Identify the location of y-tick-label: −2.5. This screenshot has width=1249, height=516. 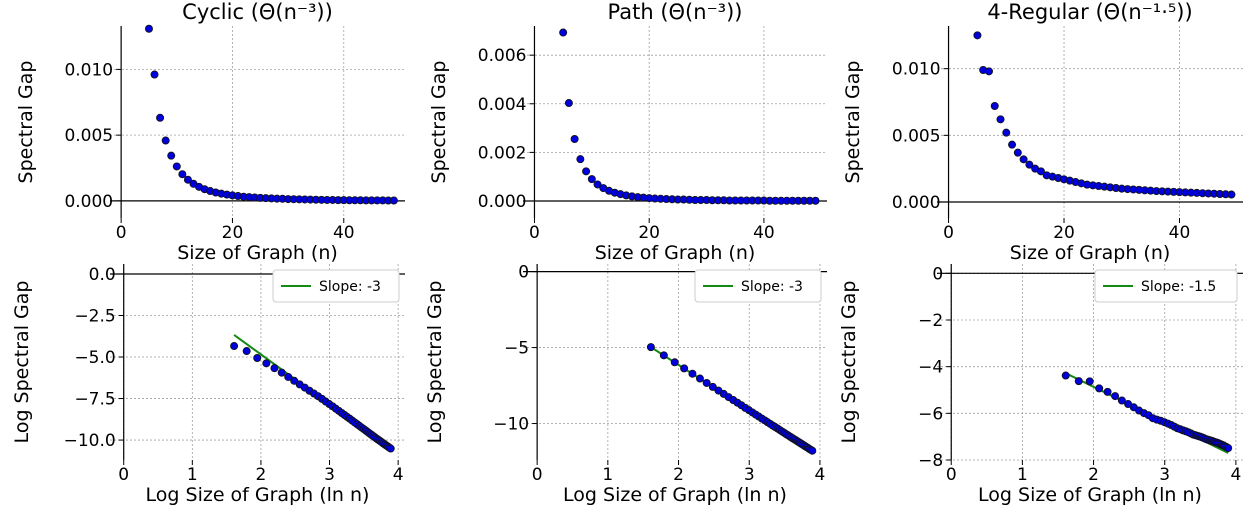
(94, 316).